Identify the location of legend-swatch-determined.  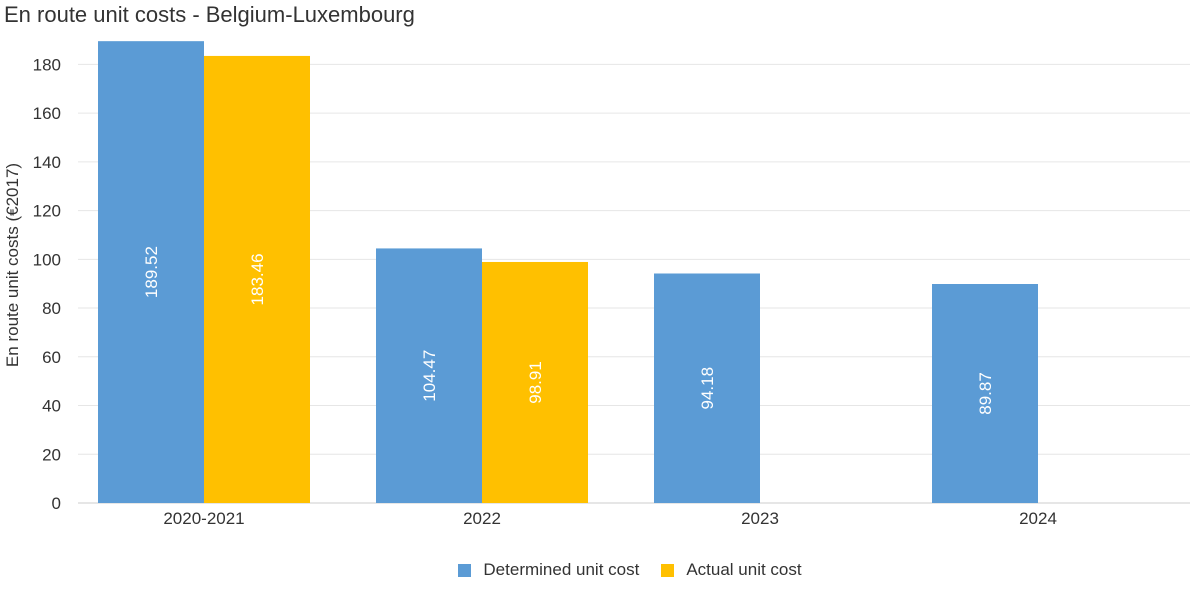
(465, 570).